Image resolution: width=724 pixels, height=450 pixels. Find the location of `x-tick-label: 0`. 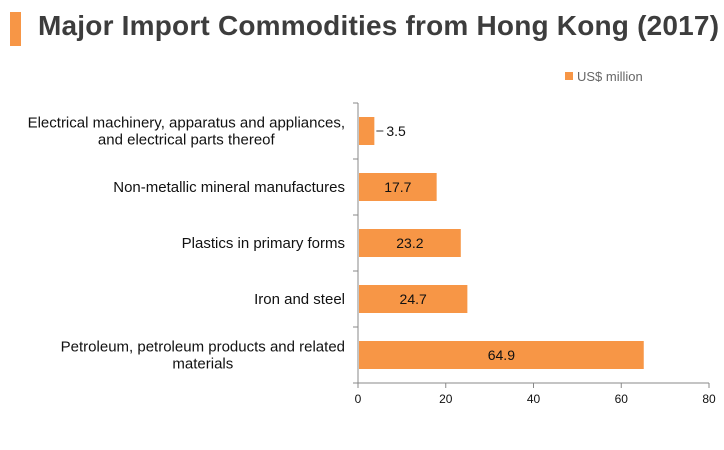

x-tick-label: 0 is located at coordinates (358, 399).